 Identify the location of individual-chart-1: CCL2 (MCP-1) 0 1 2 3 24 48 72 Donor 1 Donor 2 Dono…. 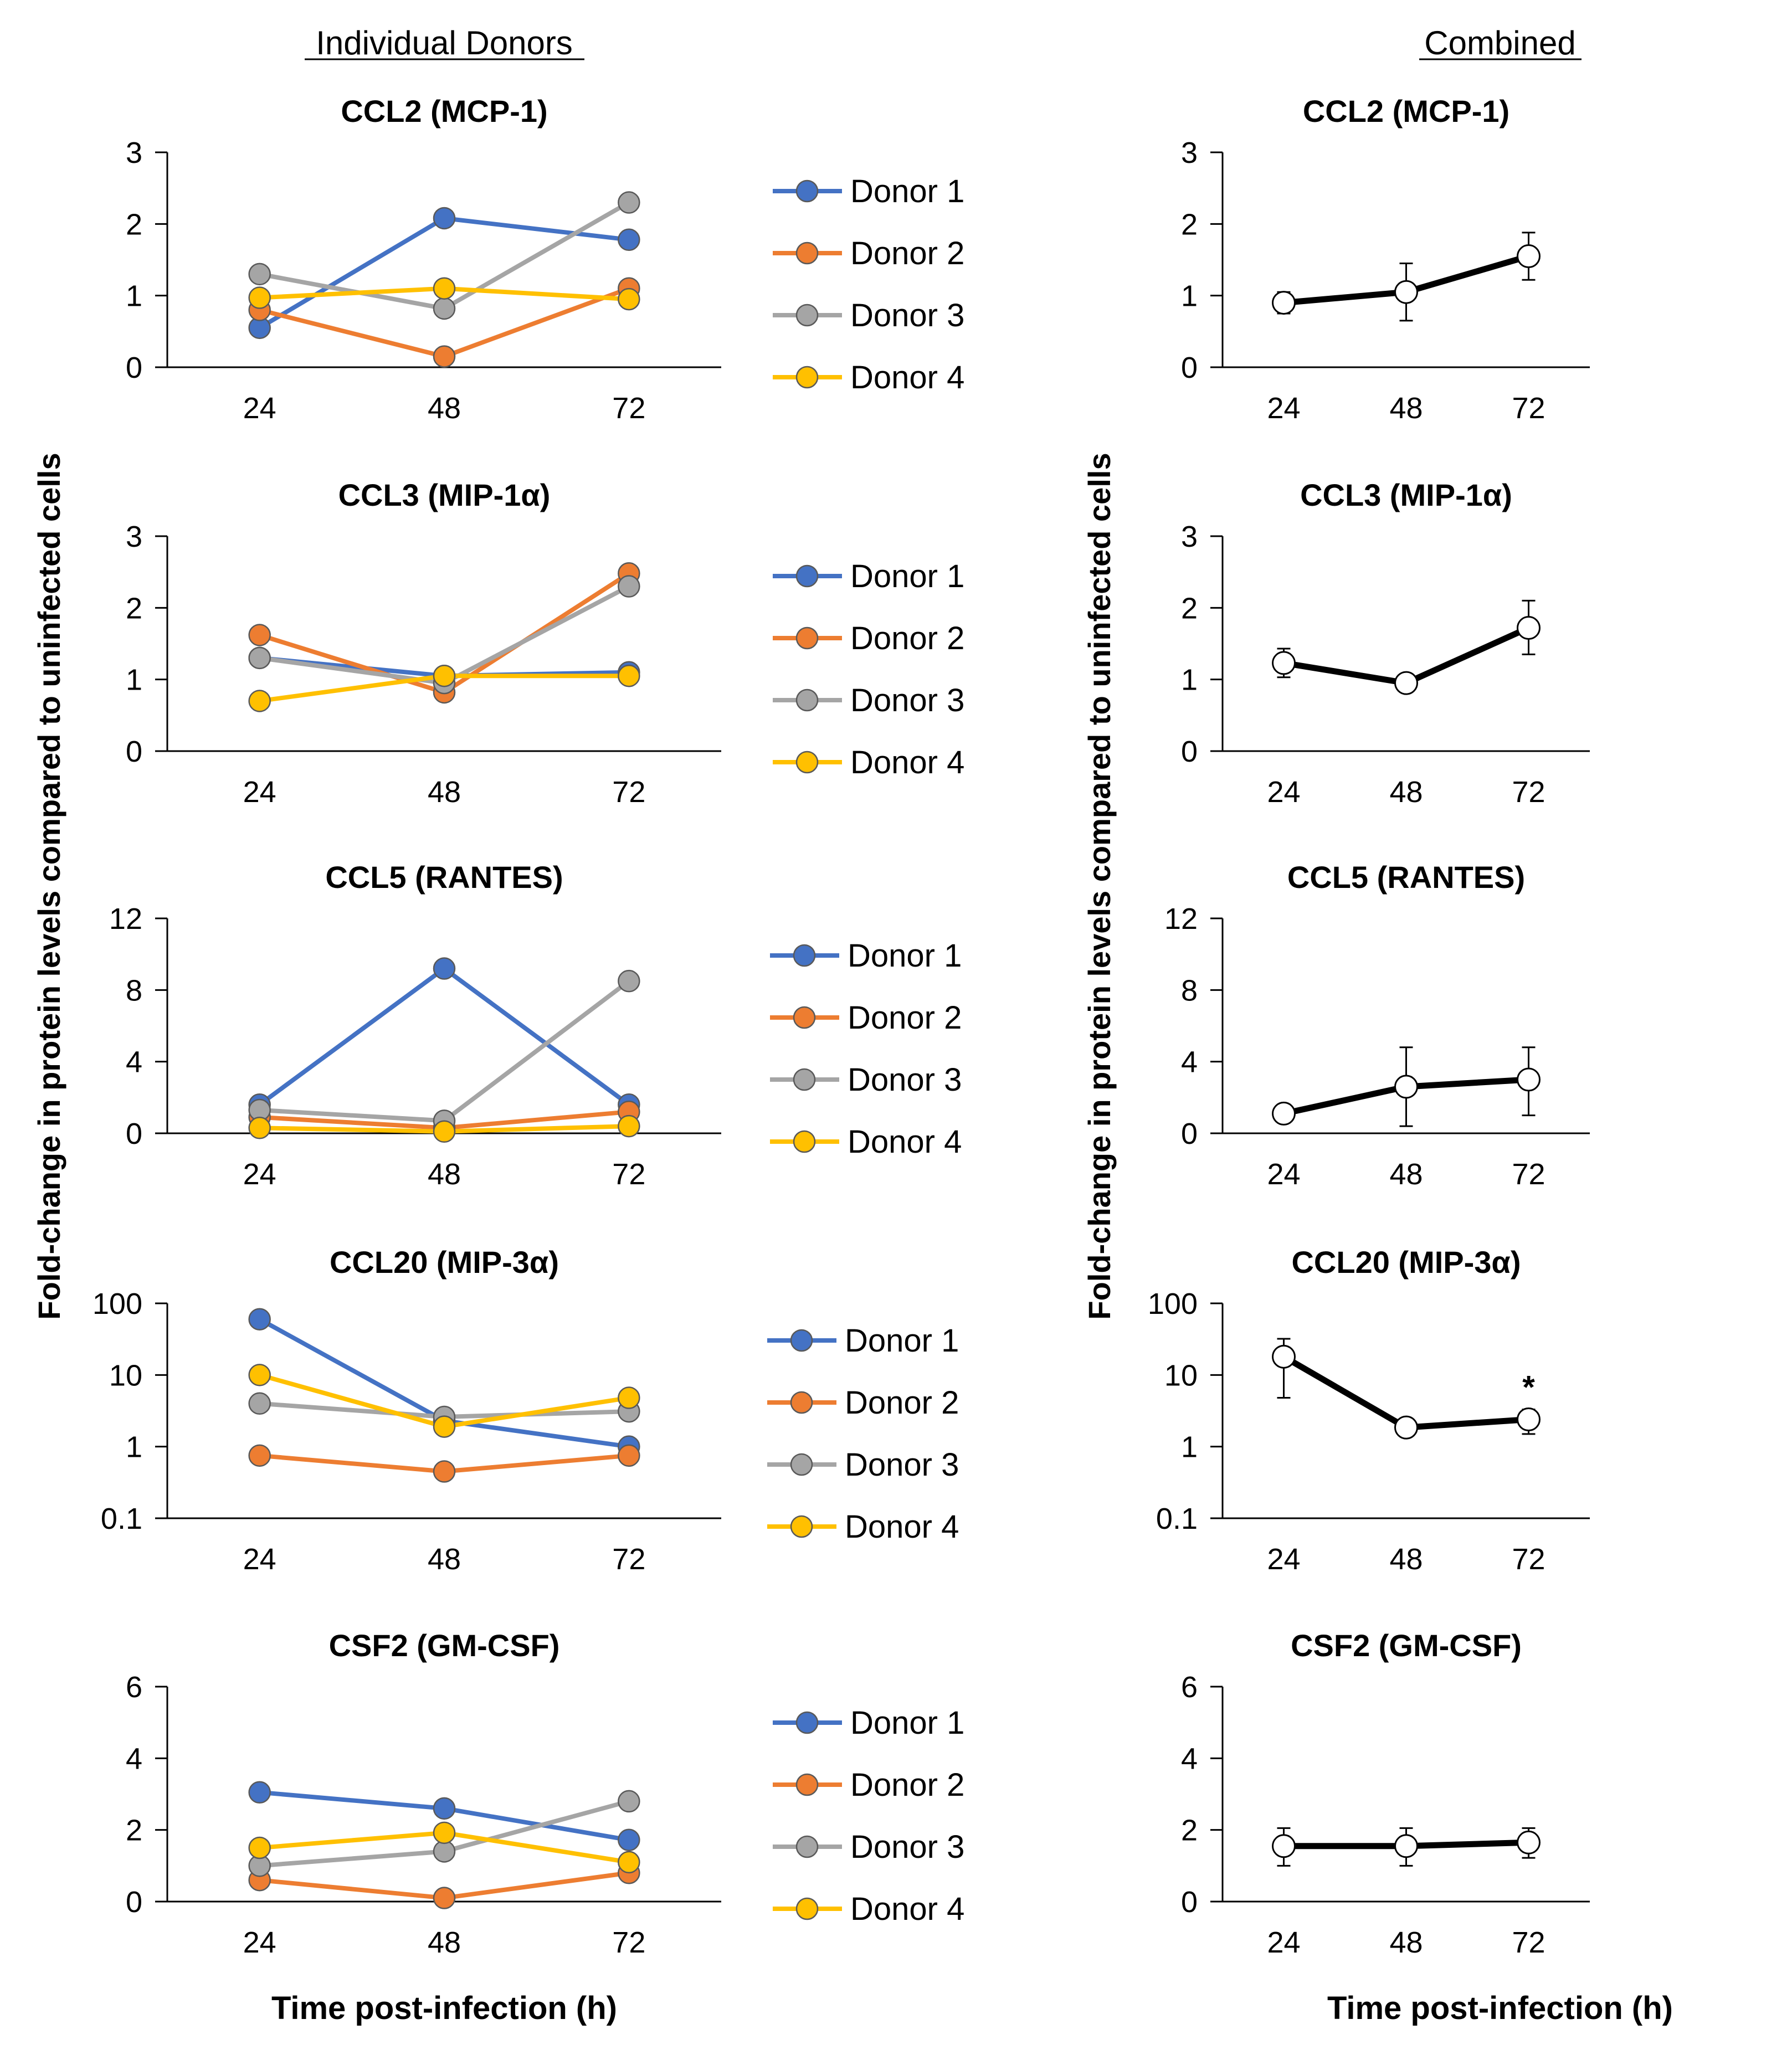
(545, 259).